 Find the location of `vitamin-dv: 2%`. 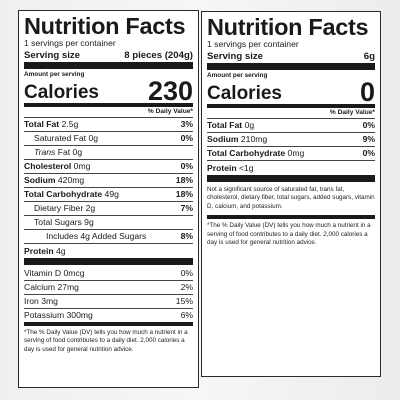

vitamin-dv: 2% is located at coordinates (186, 287).